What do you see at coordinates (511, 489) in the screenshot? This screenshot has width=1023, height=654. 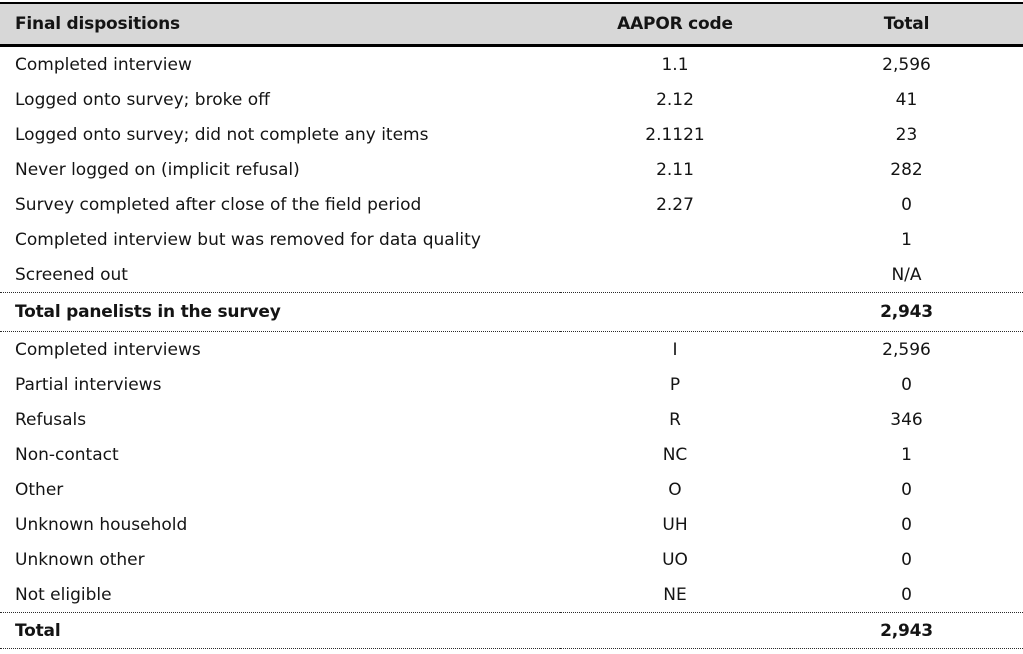 I see `table-row: Other O 0` at bounding box center [511, 489].